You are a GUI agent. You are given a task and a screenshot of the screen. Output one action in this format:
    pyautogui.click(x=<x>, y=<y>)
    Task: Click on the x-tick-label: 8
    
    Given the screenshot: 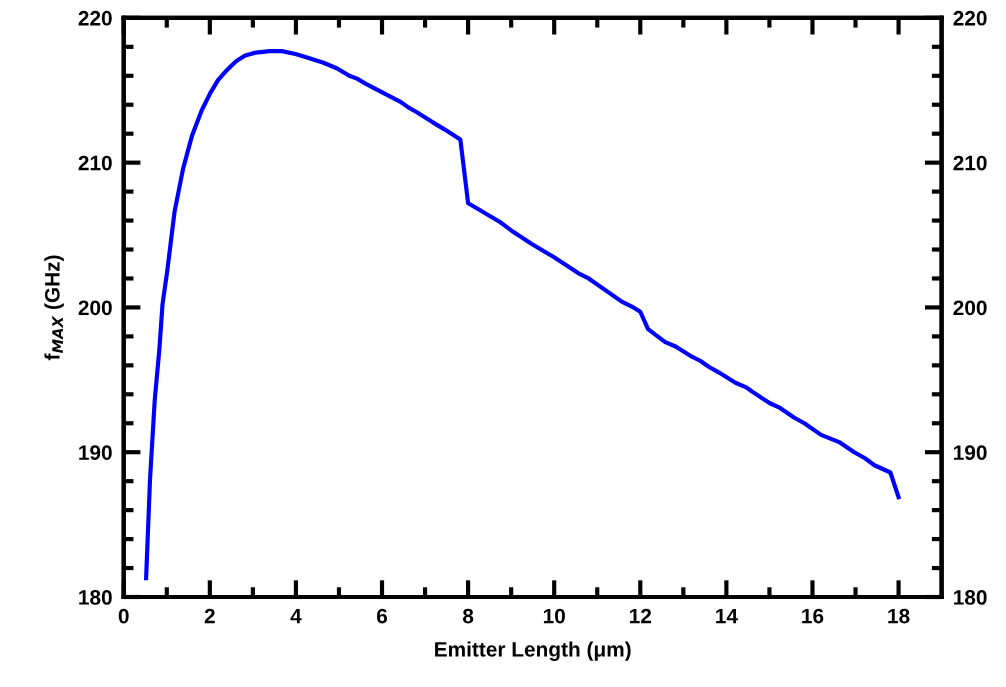 What is the action you would take?
    pyautogui.click(x=468, y=616)
    